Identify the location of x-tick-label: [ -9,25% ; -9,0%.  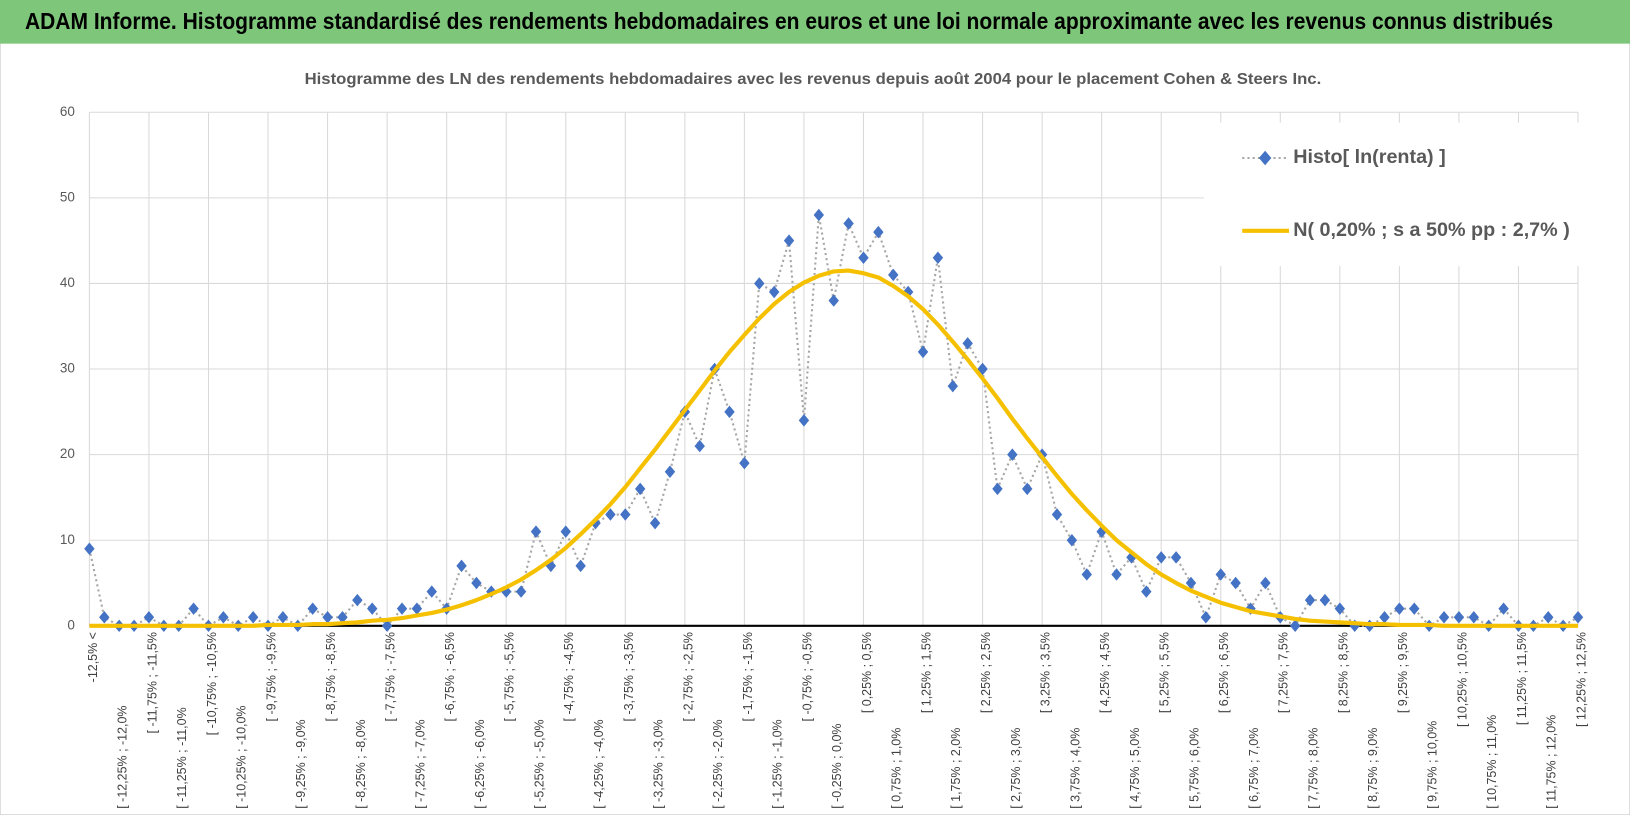
(301, 763).